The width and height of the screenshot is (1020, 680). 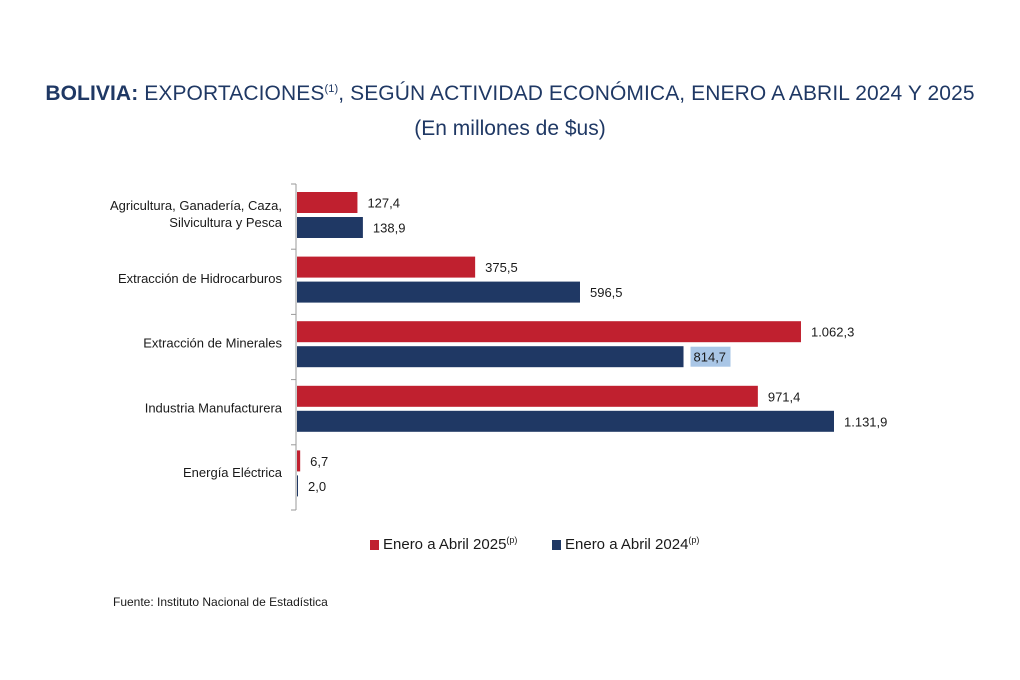 What do you see at coordinates (331, 89) in the screenshot?
I see `title-footnote-mark: (1)` at bounding box center [331, 89].